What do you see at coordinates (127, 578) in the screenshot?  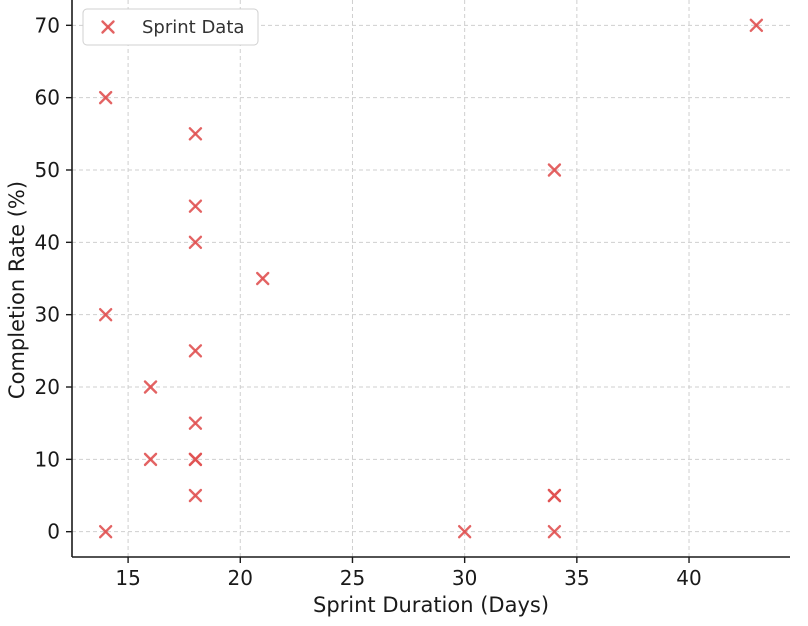 I see `x-tick-label: 15` at bounding box center [127, 578].